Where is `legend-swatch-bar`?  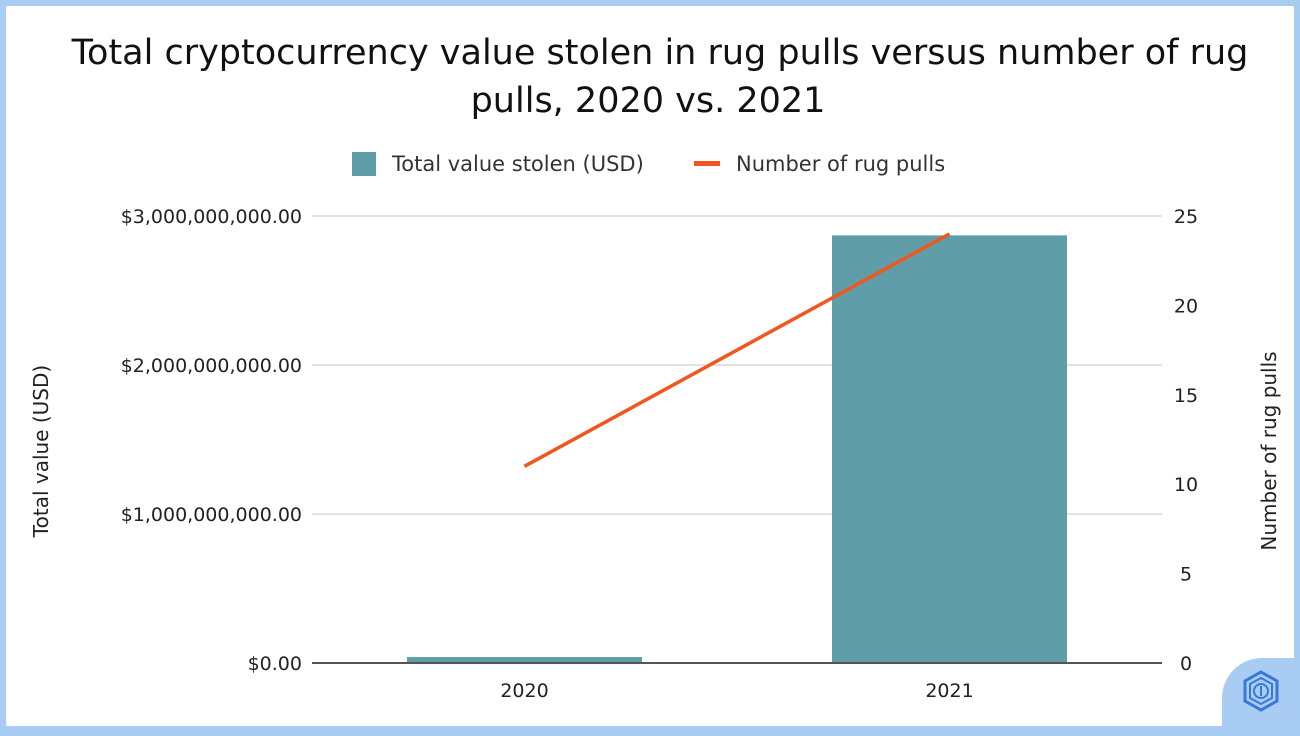 legend-swatch-bar is located at coordinates (364, 164).